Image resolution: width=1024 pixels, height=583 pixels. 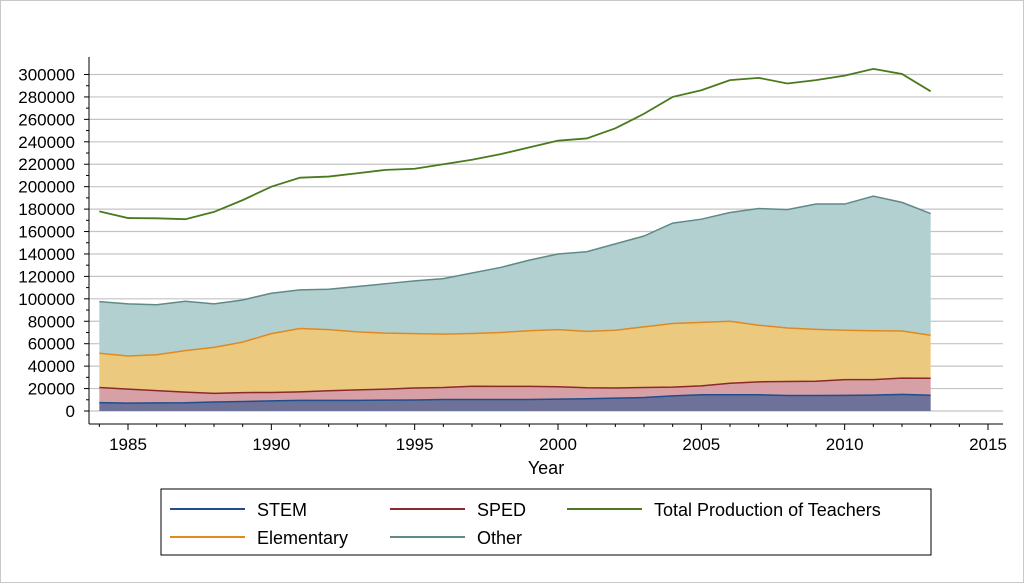 What do you see at coordinates (546, 468) in the screenshot?
I see `x-axis-title: Year` at bounding box center [546, 468].